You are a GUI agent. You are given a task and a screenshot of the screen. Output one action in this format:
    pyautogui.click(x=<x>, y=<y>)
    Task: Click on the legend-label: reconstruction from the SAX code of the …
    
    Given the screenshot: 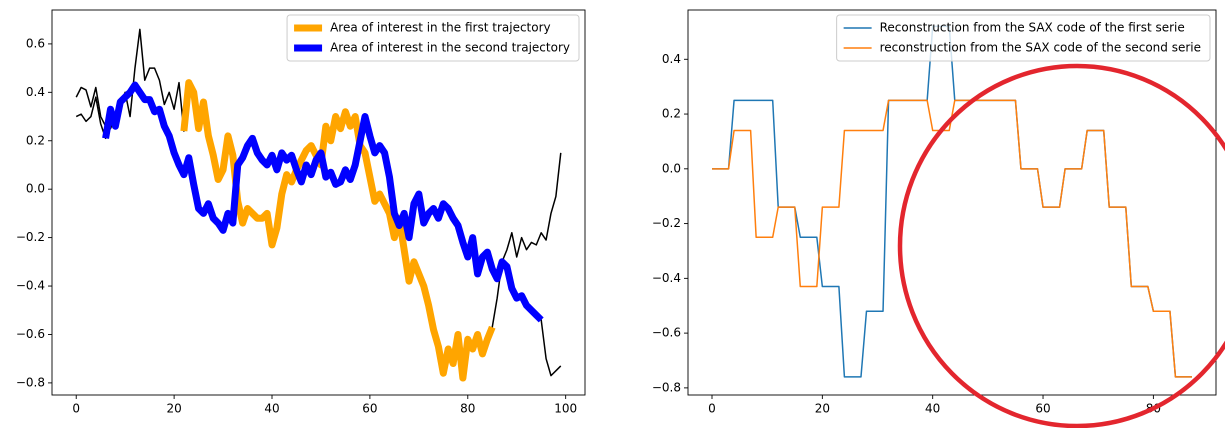 What is the action you would take?
    pyautogui.click(x=1040, y=48)
    